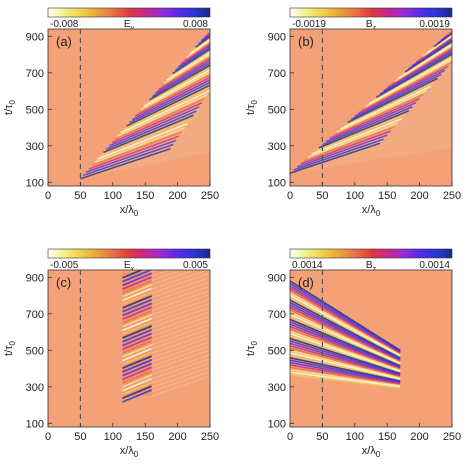  What do you see at coordinates (35, 183) in the screenshot?
I see `y-tick-label: 100` at bounding box center [35, 183].